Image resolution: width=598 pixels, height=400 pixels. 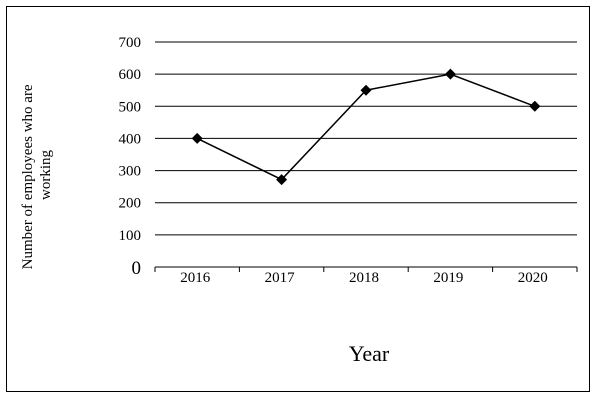 What do you see at coordinates (37, 175) in the screenshot?
I see `y-axis-label: Number of employees who are working` at bounding box center [37, 175].